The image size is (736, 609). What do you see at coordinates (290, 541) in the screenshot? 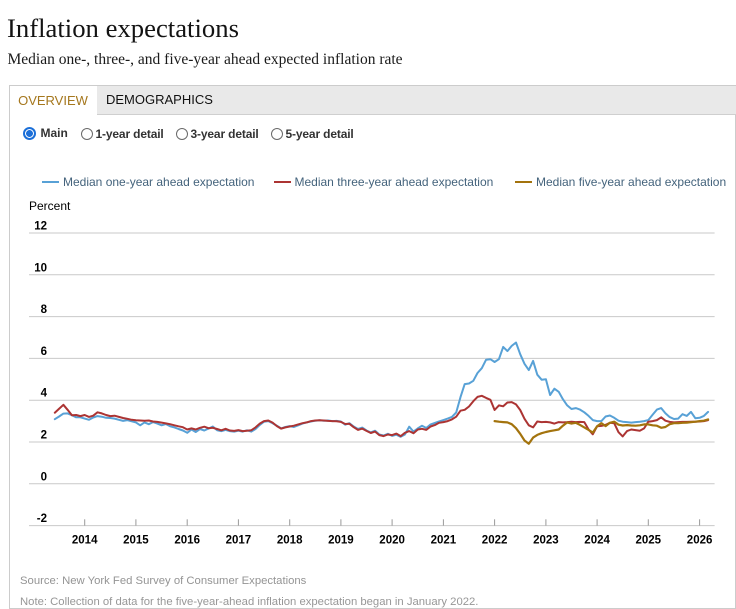
I see `svg-text: 2018` at bounding box center [290, 541].